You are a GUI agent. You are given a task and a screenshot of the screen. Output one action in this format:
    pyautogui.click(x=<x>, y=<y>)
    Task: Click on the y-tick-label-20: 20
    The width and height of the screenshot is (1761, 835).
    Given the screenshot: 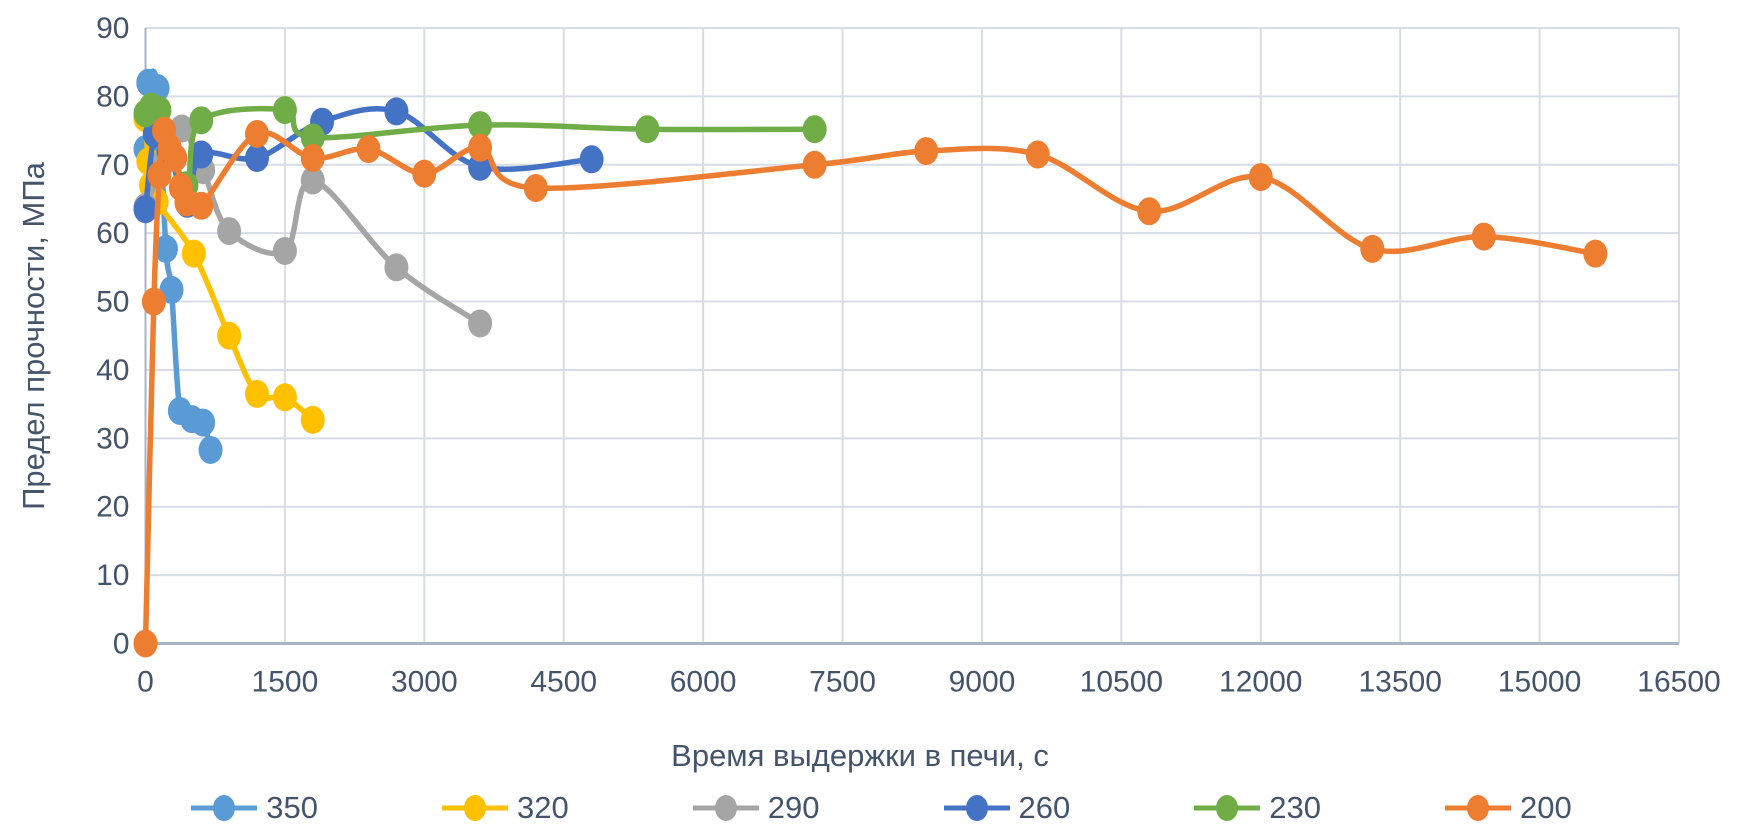 What is the action you would take?
    pyautogui.click(x=112, y=507)
    